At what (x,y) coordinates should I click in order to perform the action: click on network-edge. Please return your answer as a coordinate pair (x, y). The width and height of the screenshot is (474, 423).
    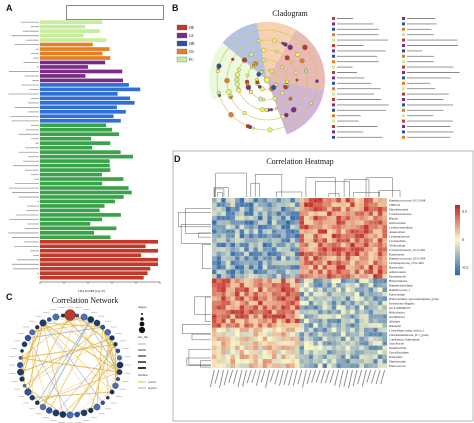
    Looking at the image, I should click on (70, 365).